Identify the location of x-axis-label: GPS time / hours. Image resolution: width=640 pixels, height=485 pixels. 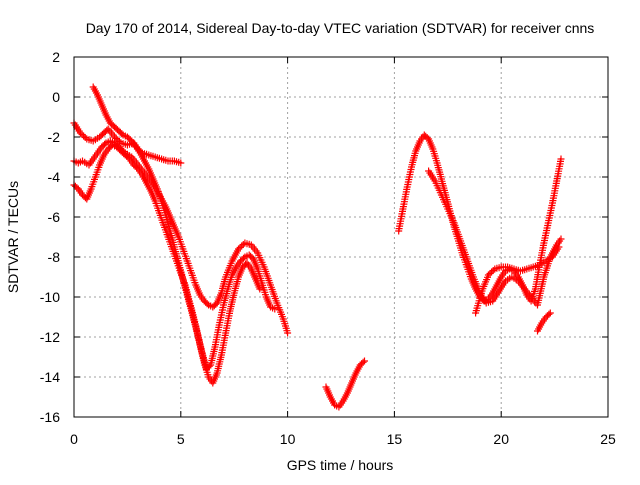
(340, 465).